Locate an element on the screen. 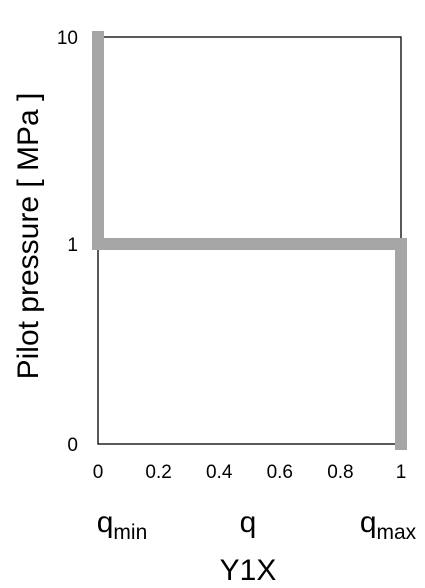 The height and width of the screenshot is (588, 425). x-tick-labels: 0 0.2 0.4 0.6 0.8 1 is located at coordinates (250, 472).